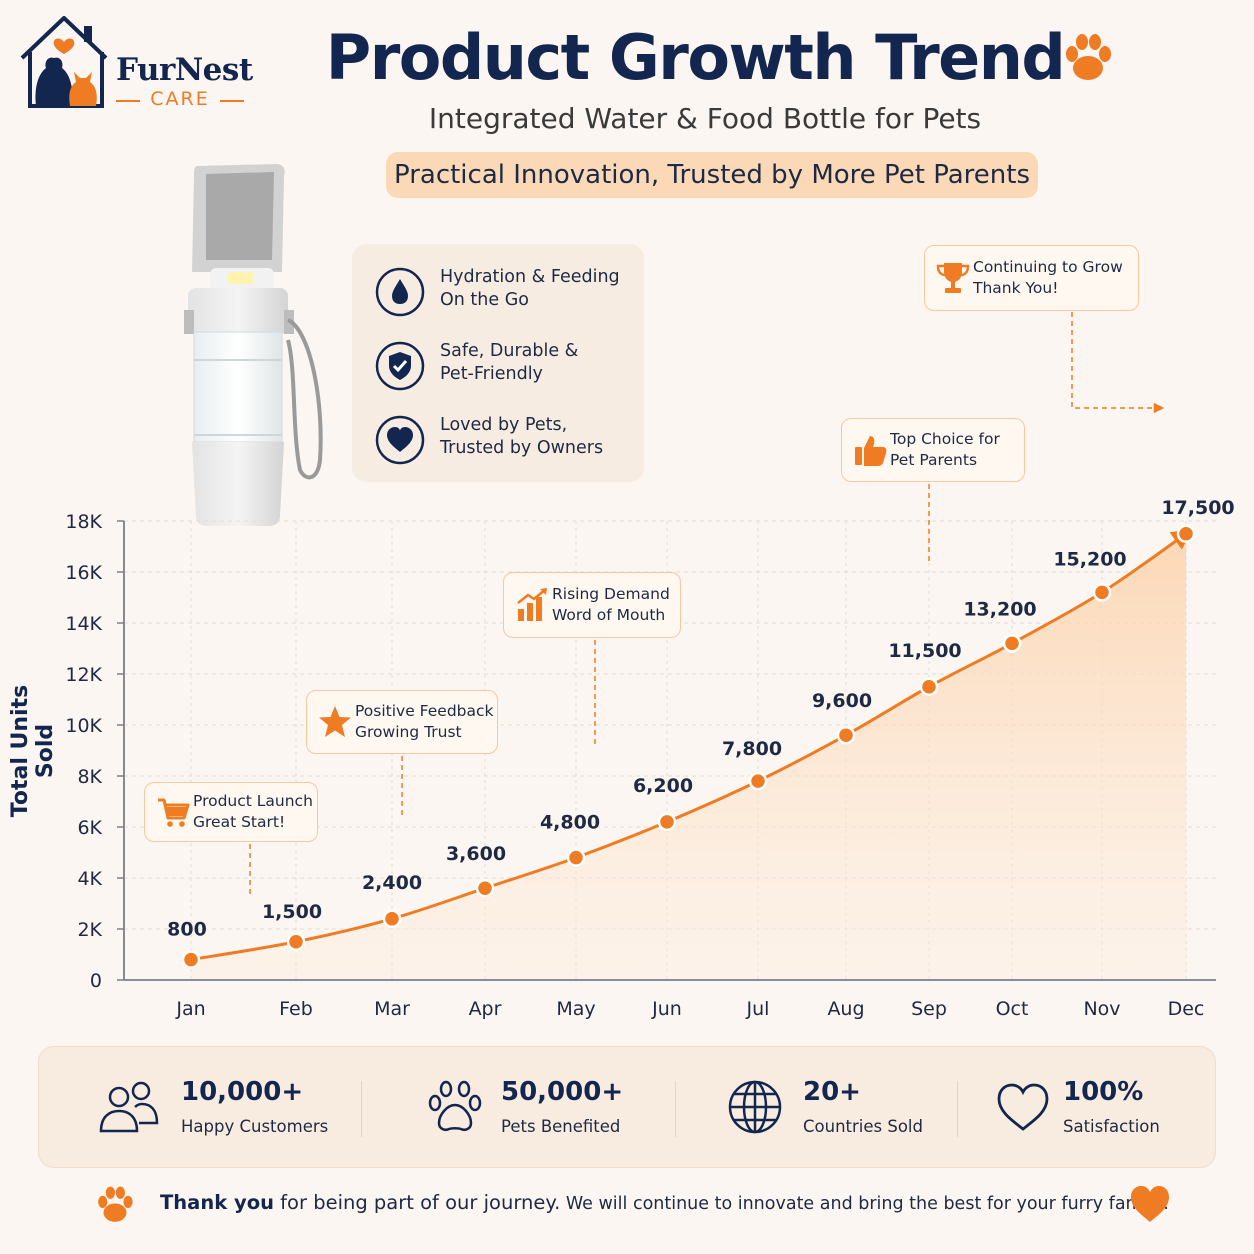 This screenshot has height=1254, width=1254. I want to click on feature-line2: Pet-Friendly, so click(491, 374).